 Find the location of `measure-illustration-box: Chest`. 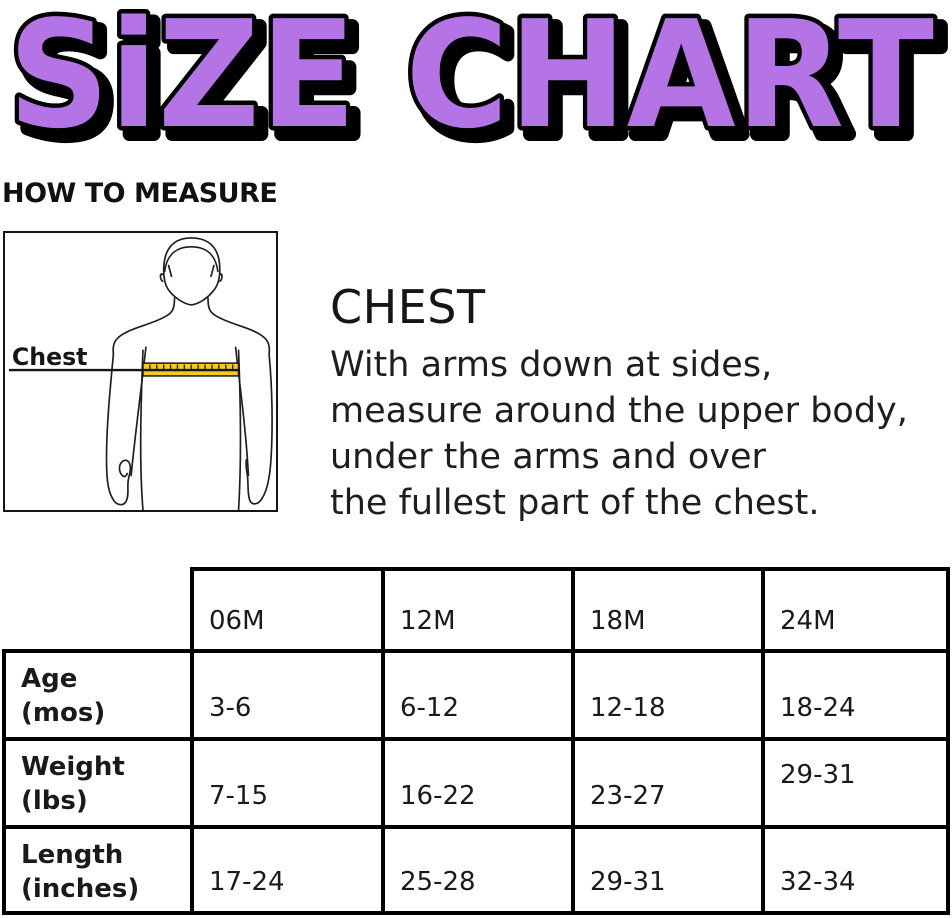

measure-illustration-box: Chest is located at coordinates (140, 371).